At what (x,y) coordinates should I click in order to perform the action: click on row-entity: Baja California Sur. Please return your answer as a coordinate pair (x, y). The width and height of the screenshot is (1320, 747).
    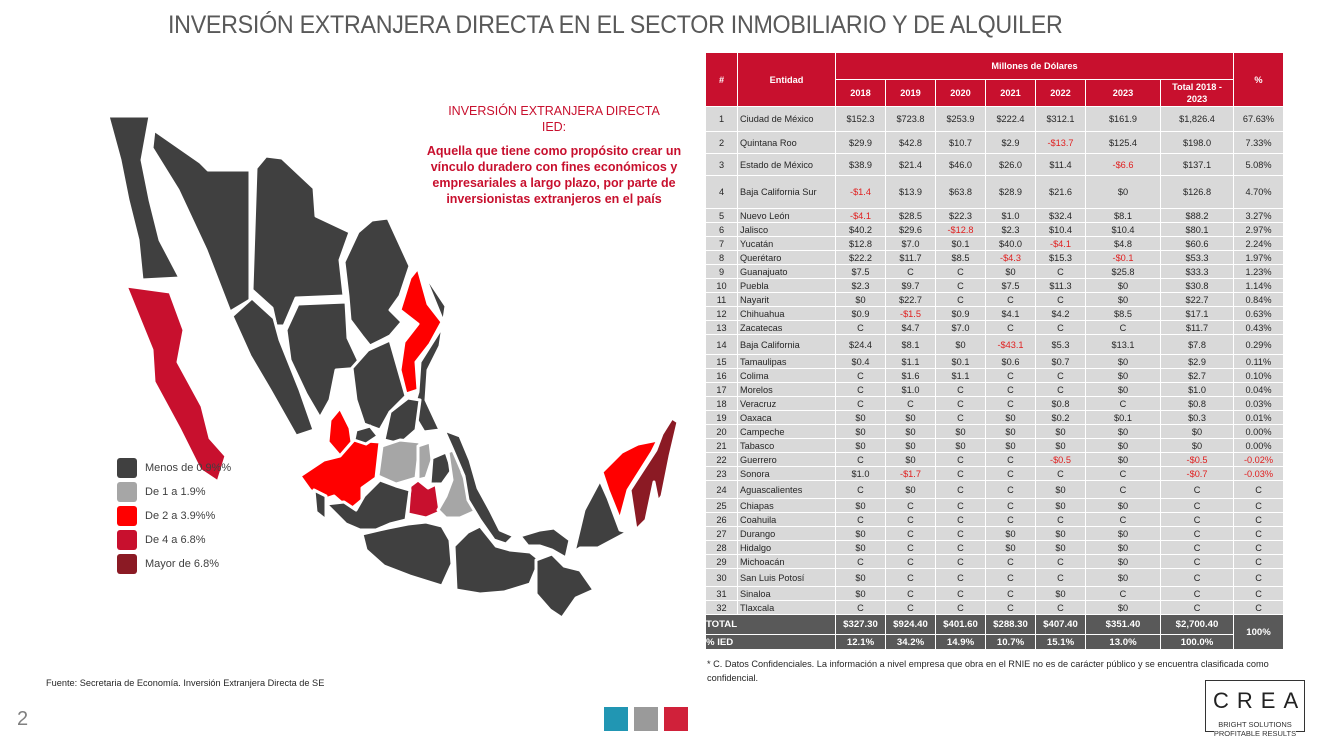
    Looking at the image, I should click on (786, 192).